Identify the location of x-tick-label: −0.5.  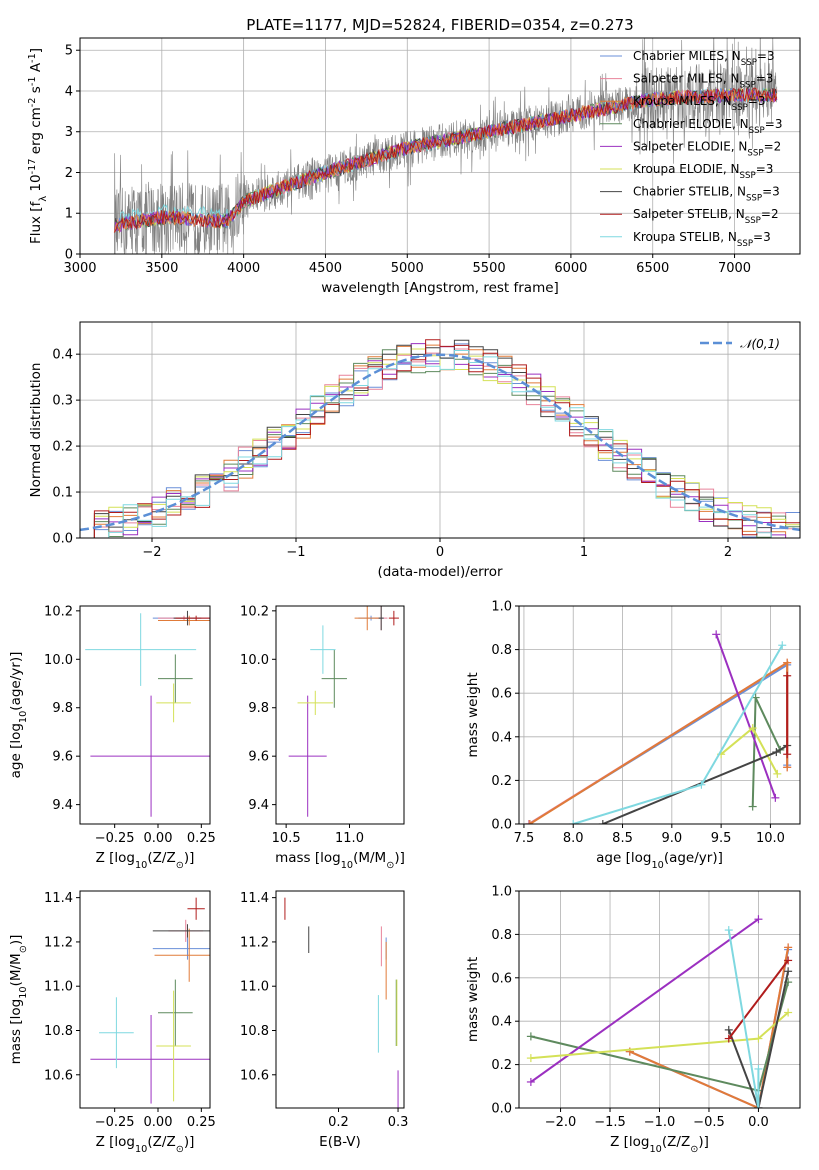
(709, 1122).